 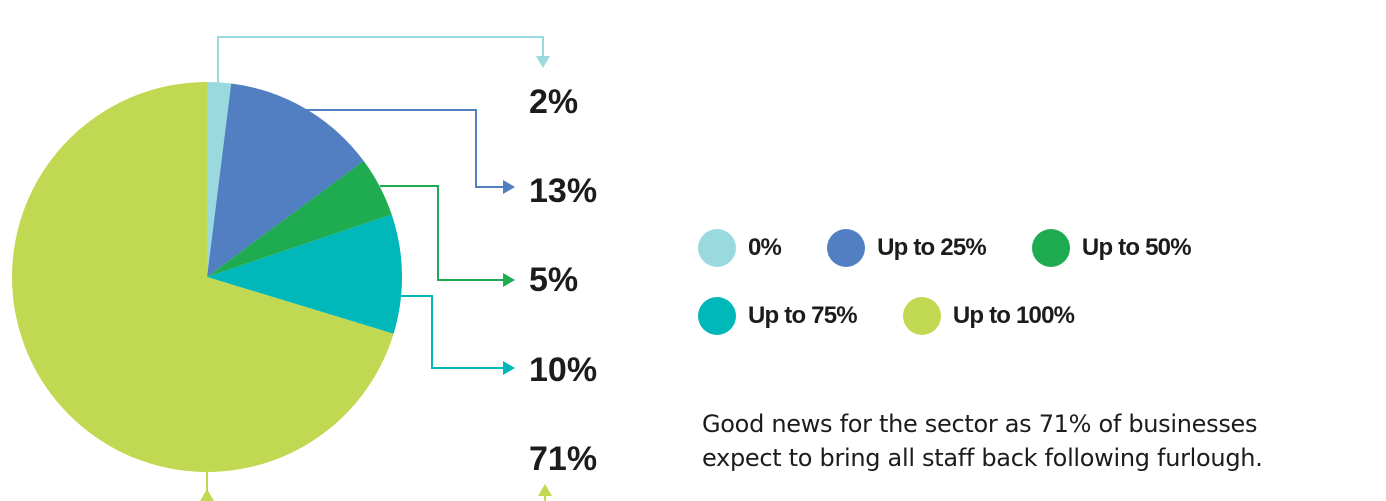 I want to click on value-labels: 2% 13% 5% 10% 71%, so click(x=563, y=280).